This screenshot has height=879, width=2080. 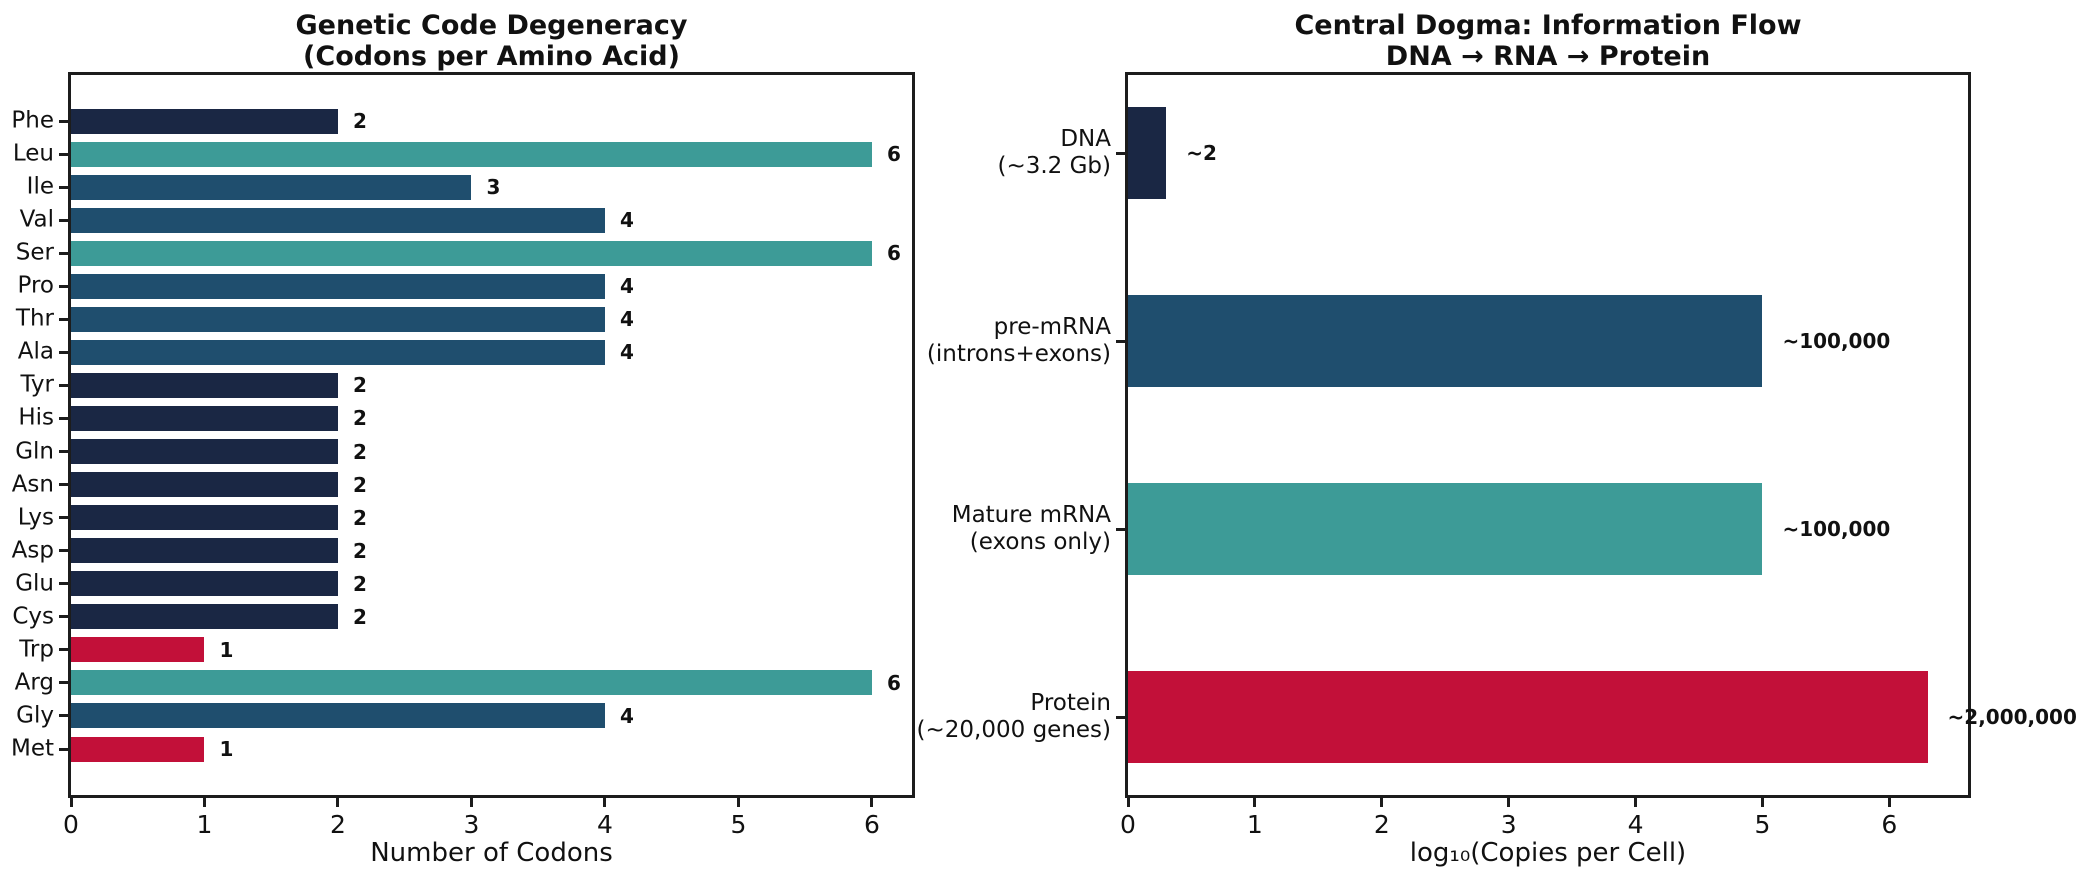 What do you see at coordinates (34, 451) in the screenshot?
I see `y-tick-label-gln: Gln` at bounding box center [34, 451].